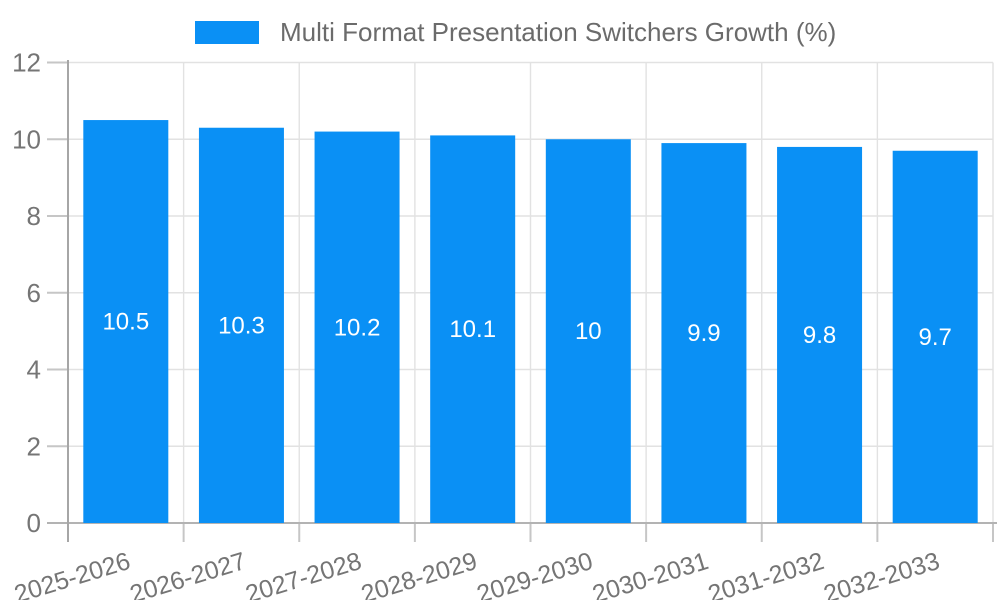 The height and width of the screenshot is (600, 1000). I want to click on bar-value-label: 9.9, so click(703, 333).